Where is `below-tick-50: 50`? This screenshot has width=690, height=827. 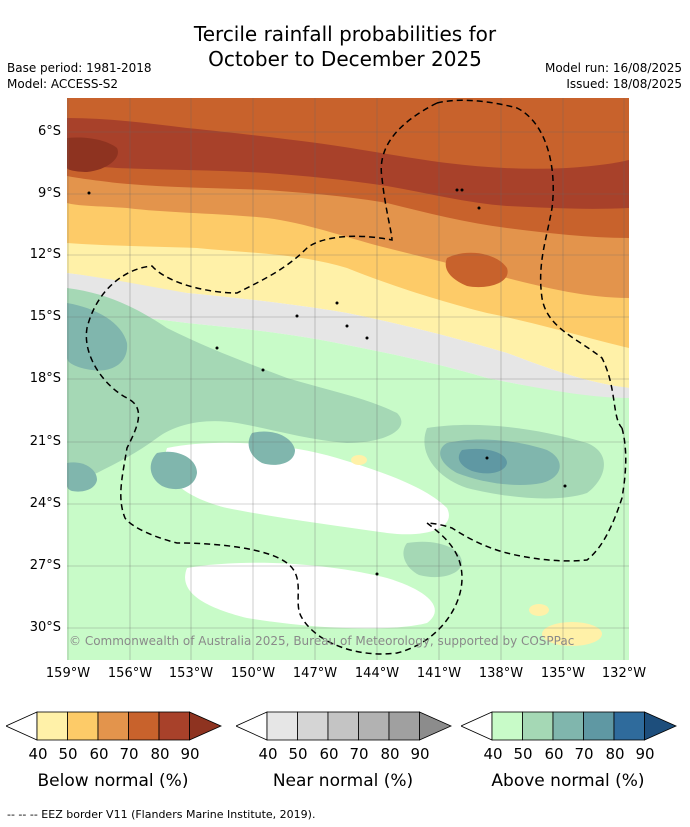
below-tick-50: 50 is located at coordinates (68, 754).